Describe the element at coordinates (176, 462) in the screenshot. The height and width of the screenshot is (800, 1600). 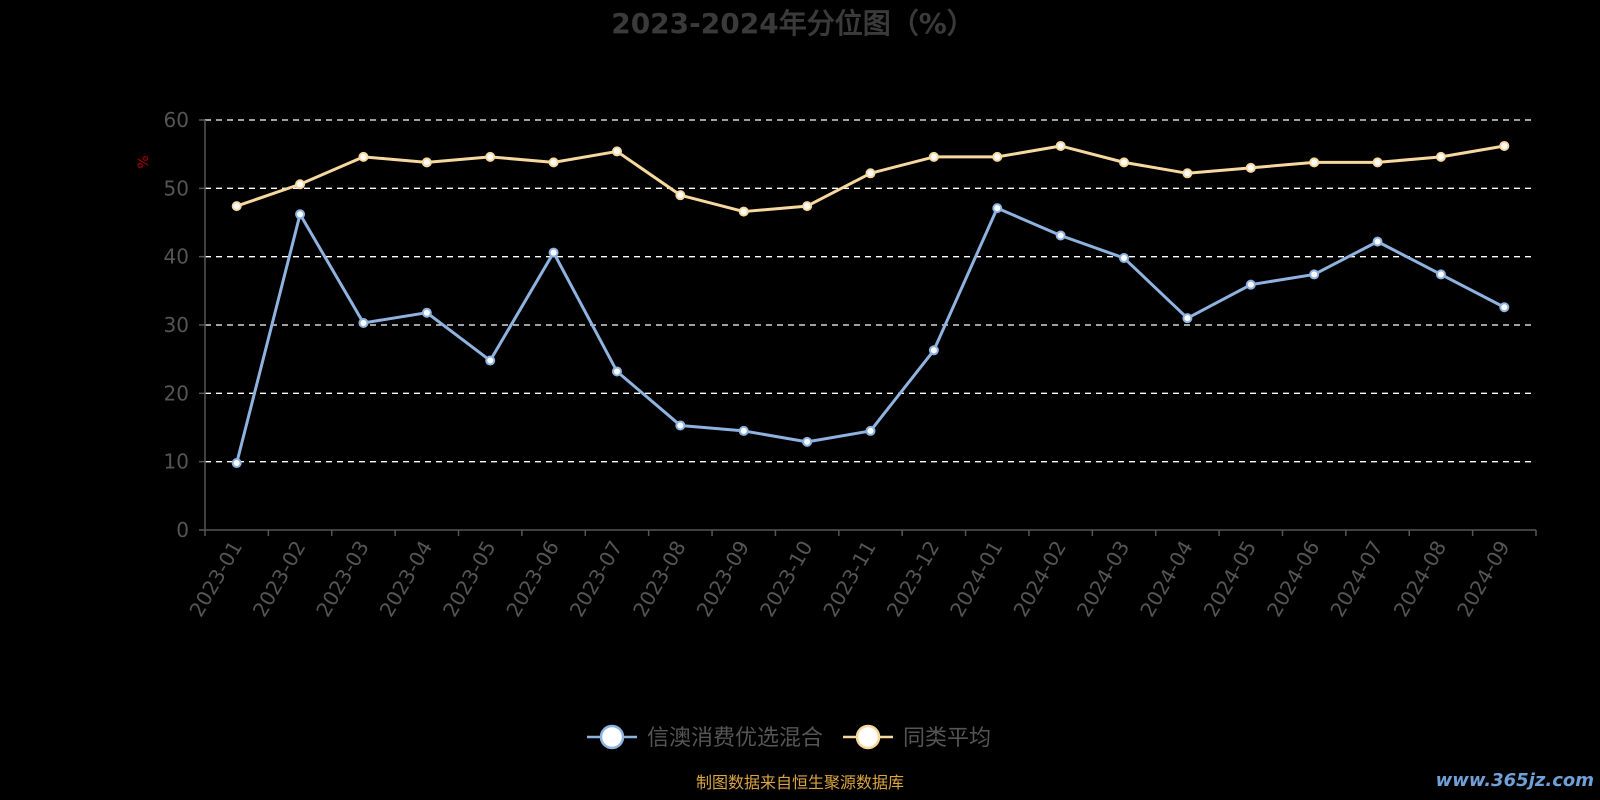
I see `y-tick-label: 10` at that location.